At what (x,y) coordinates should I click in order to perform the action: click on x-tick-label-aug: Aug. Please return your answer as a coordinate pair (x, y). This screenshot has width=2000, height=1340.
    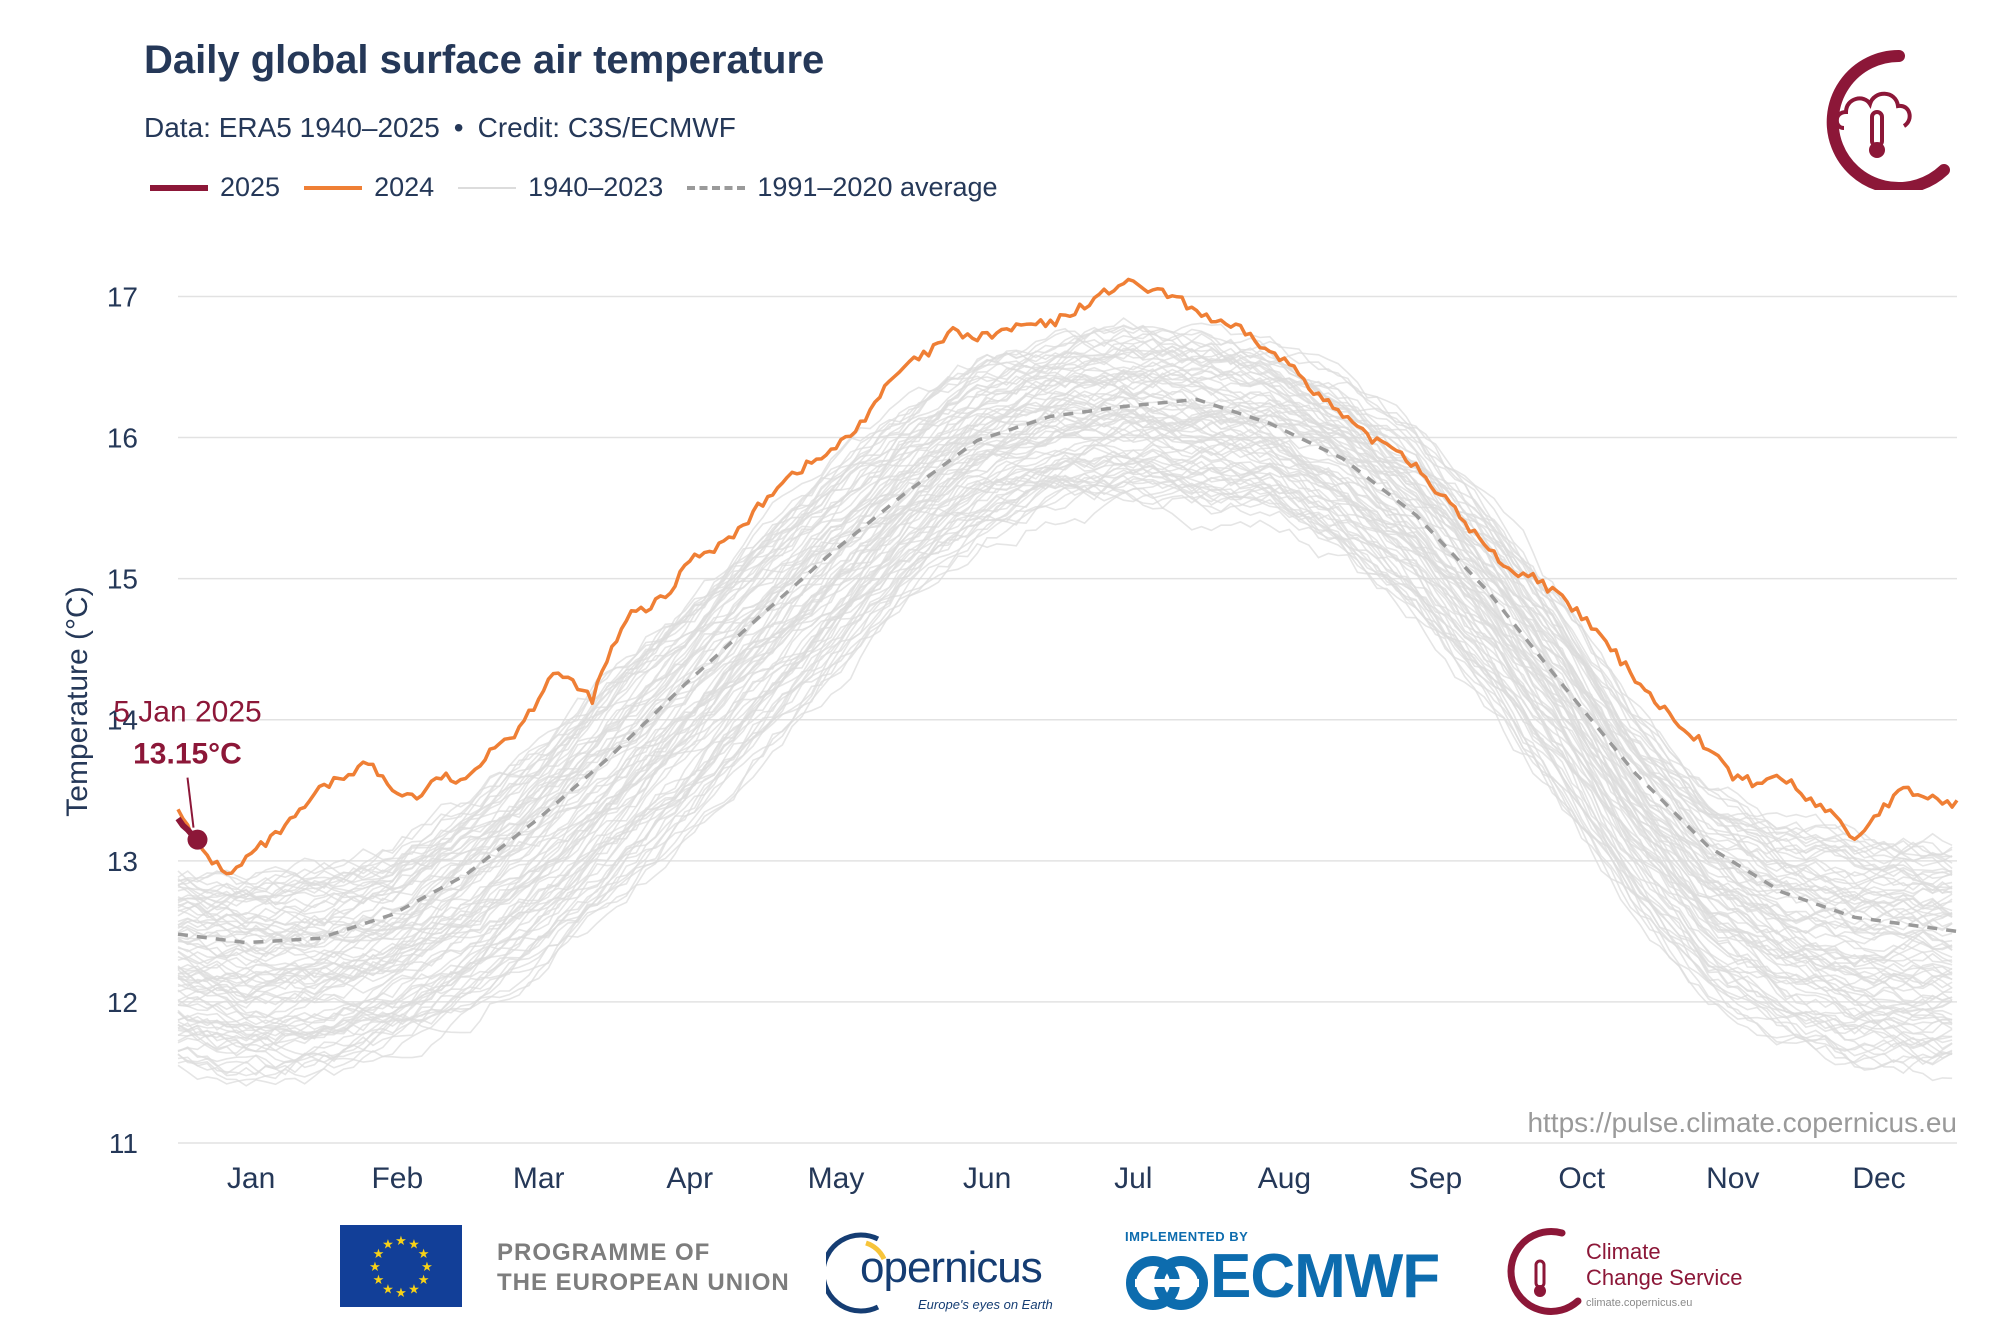
    Looking at the image, I should click on (1284, 1178).